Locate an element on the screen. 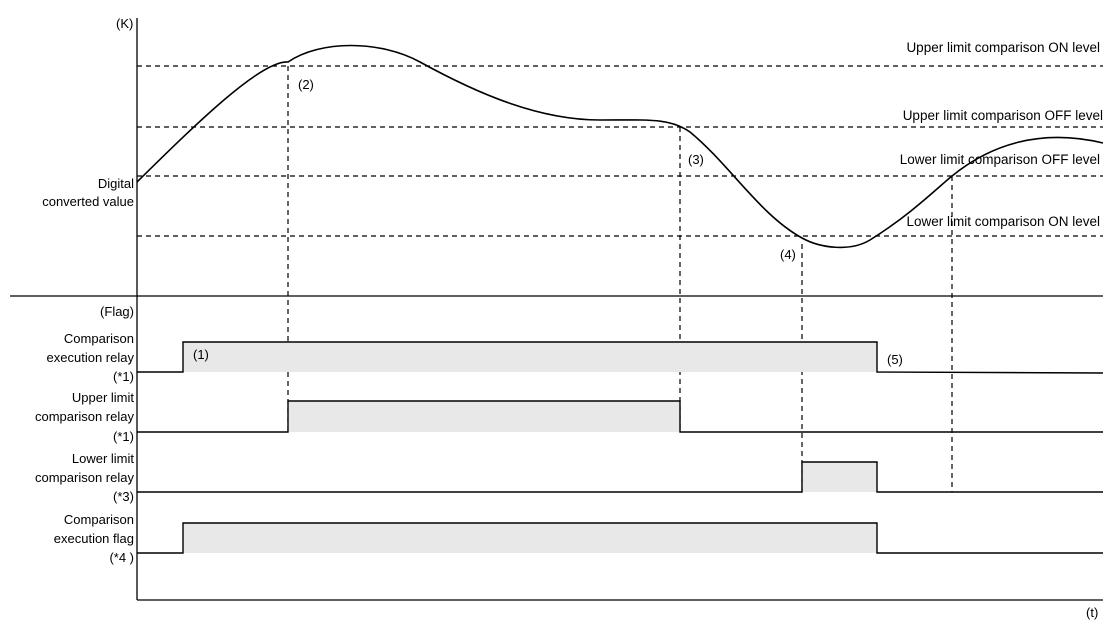 This screenshot has width=1106, height=622. value-label-line2: converted value is located at coordinates (88, 201).